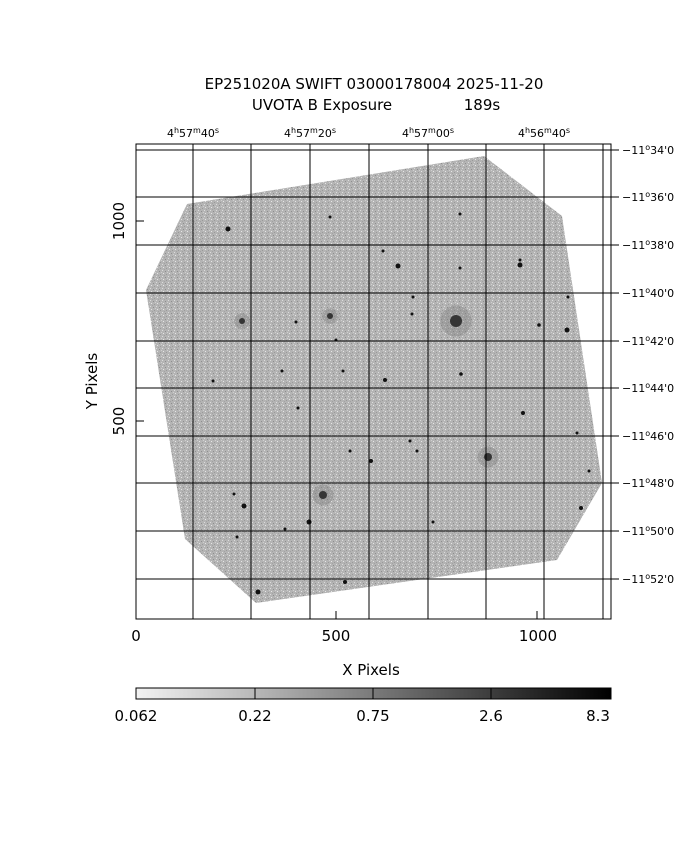 The width and height of the screenshot is (680, 850). I want to click on dec-label: −11o36'0, so click(648, 197).